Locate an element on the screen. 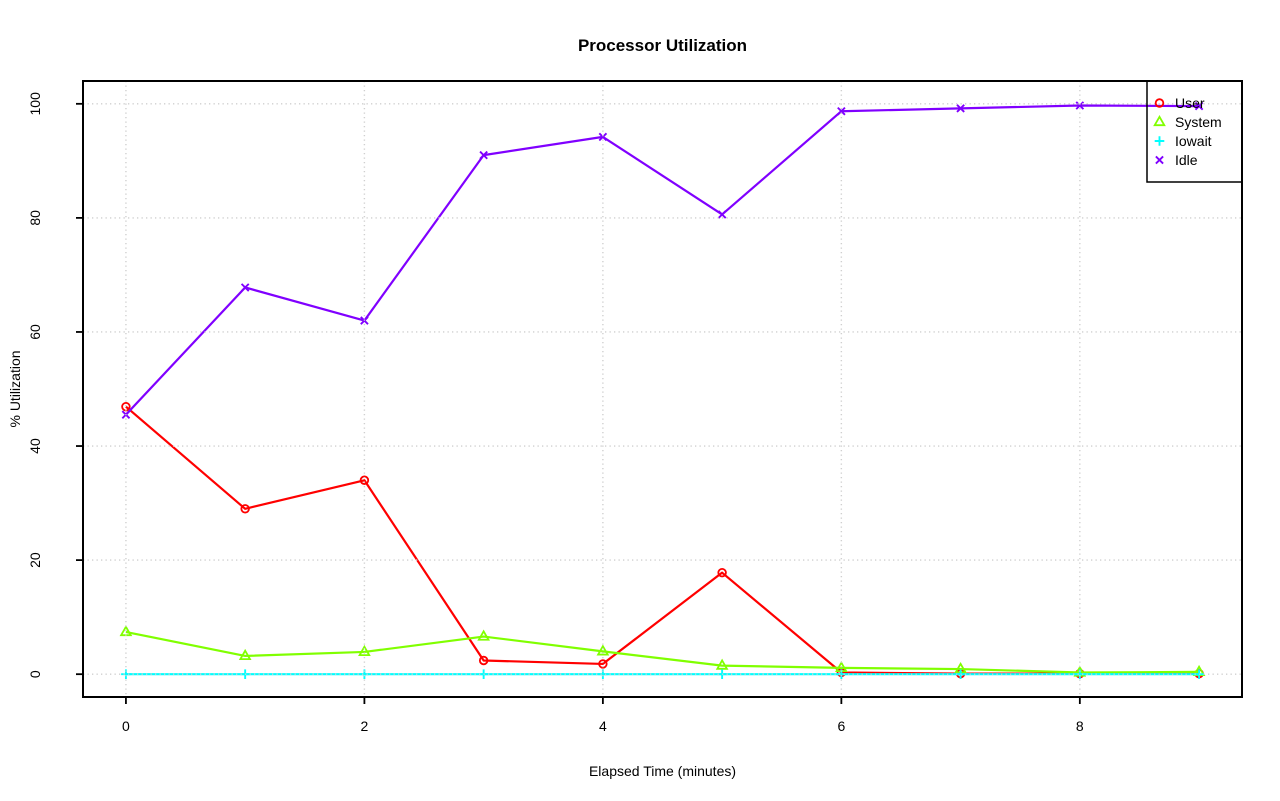 The image size is (1280, 801). legend-label: Idle is located at coordinates (1186, 160).